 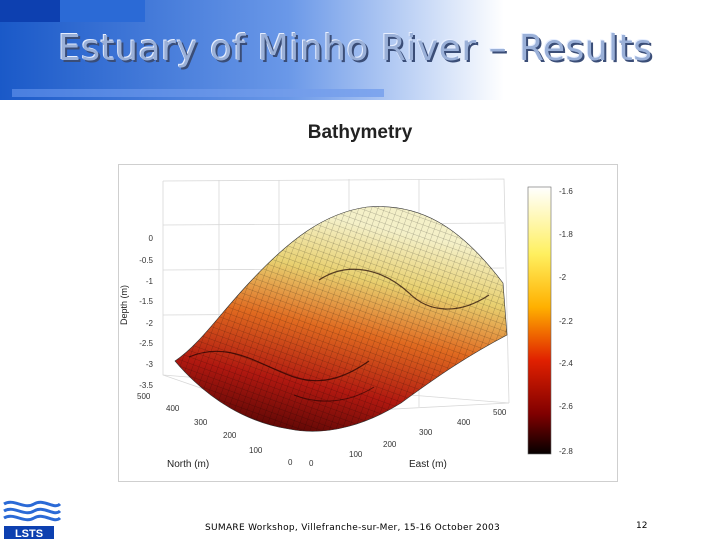 I want to click on colorbar-tick: -2.2, so click(x=566, y=321).